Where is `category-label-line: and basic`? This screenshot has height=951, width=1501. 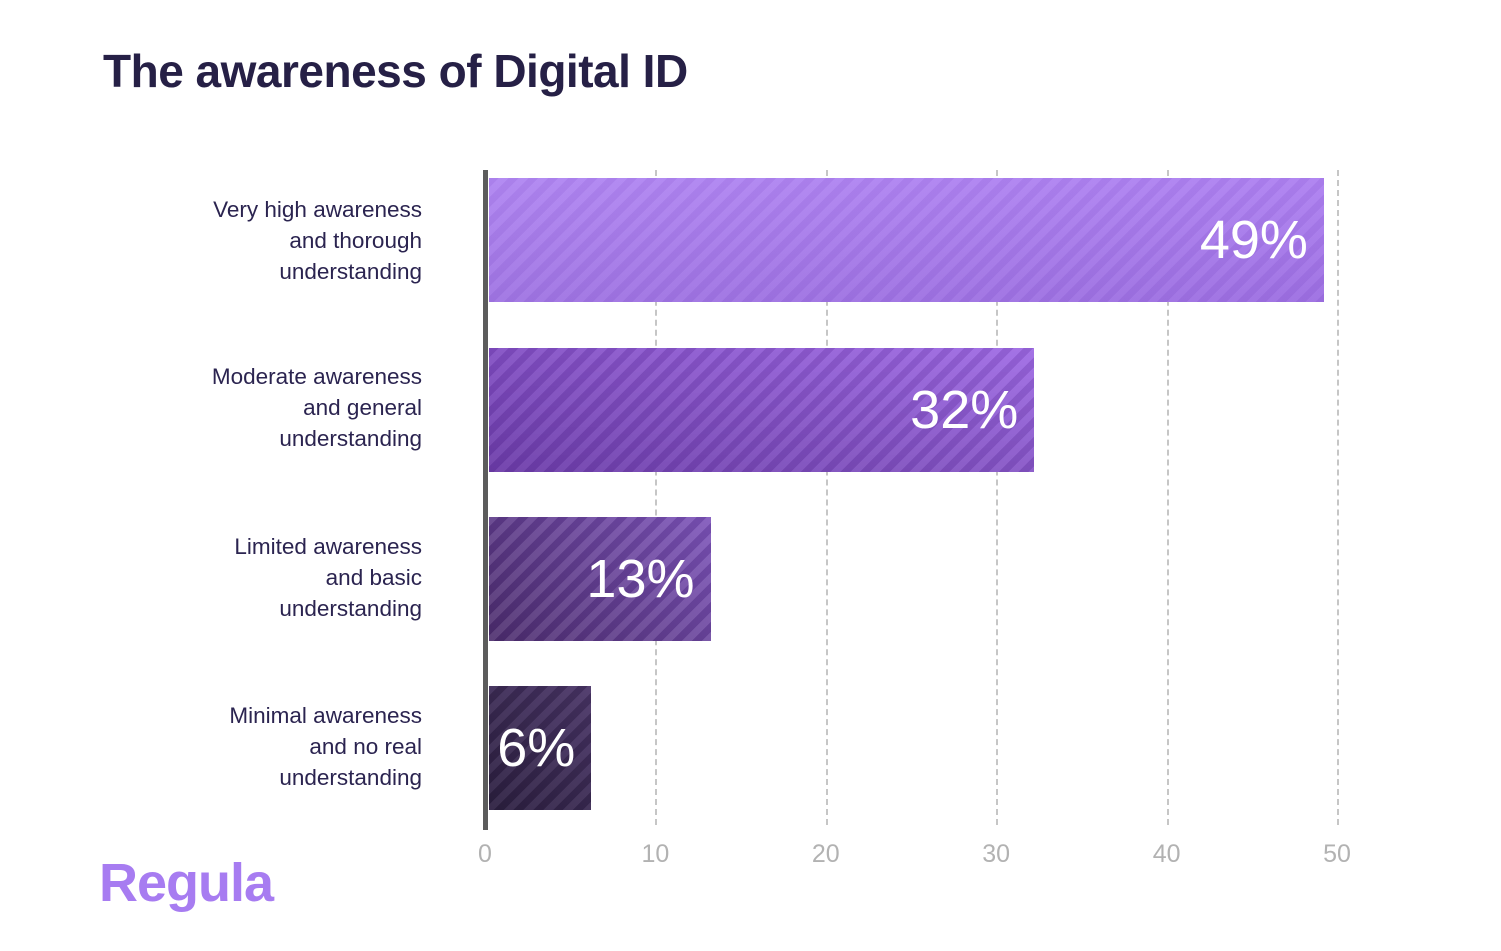 category-label-line: and basic is located at coordinates (373, 577).